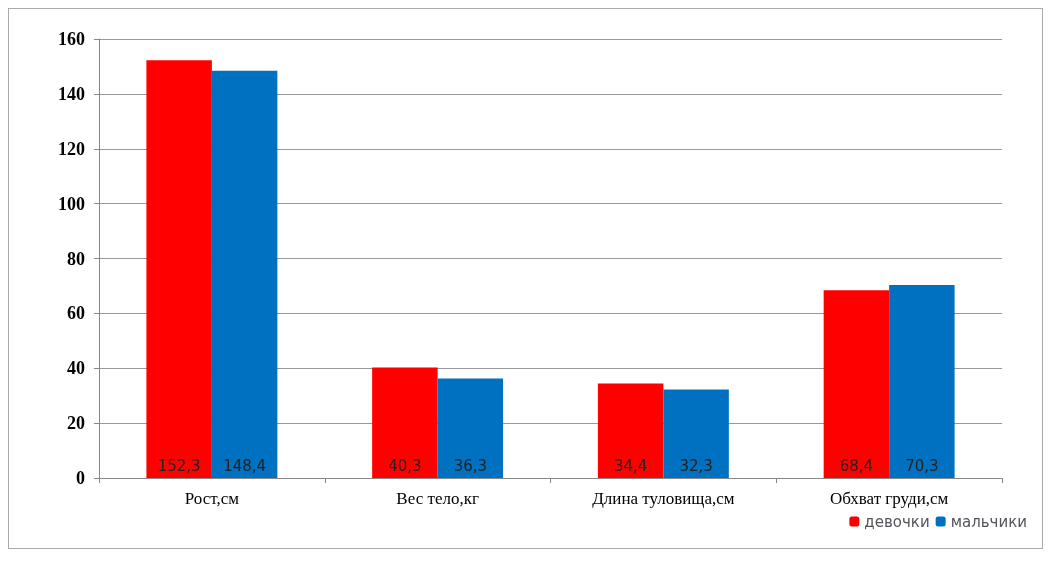 The height and width of the screenshot is (561, 1055). What do you see at coordinates (212, 498) in the screenshot?
I see `x-tick-label: Рост,см` at bounding box center [212, 498].